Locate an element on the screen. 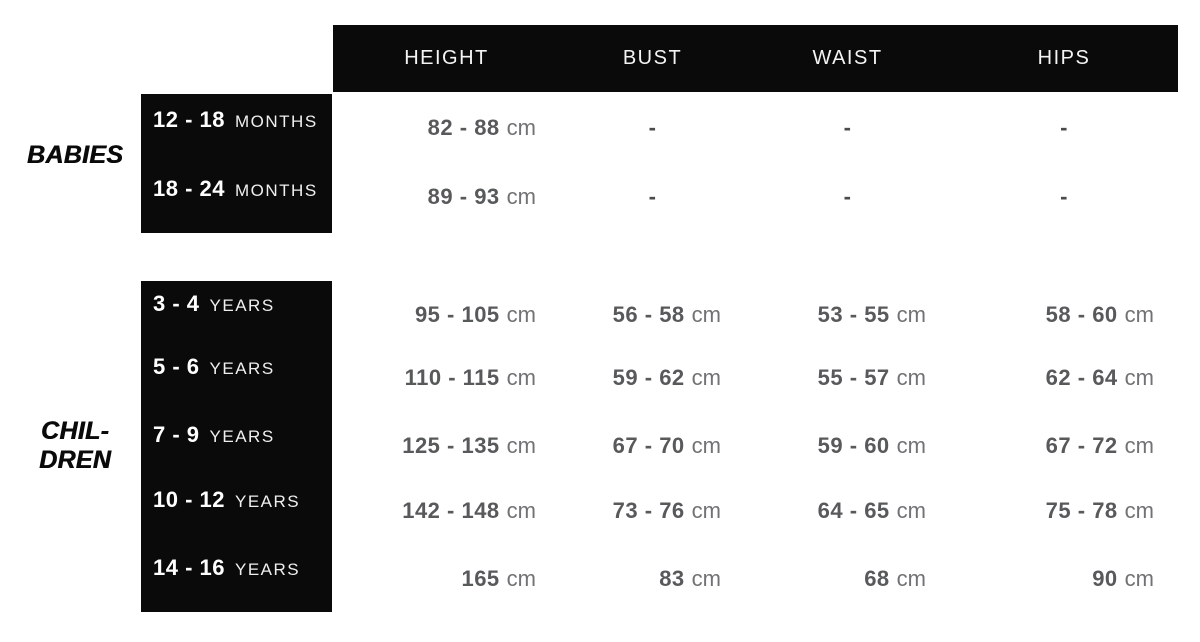 The width and height of the screenshot is (1200, 642). table-cell-waist: 59 - 60 cm is located at coordinates (847, 446).